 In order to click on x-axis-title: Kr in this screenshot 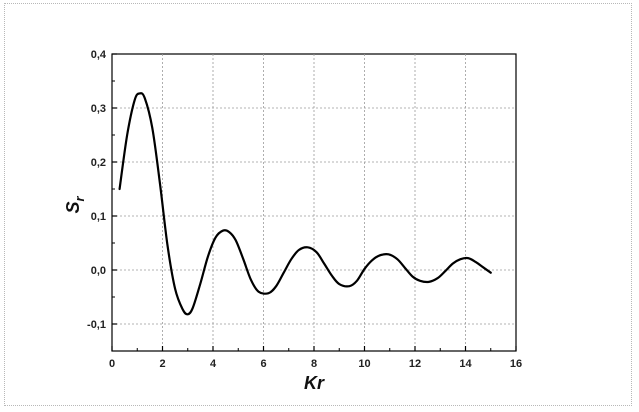, I will do `click(314, 383)`.